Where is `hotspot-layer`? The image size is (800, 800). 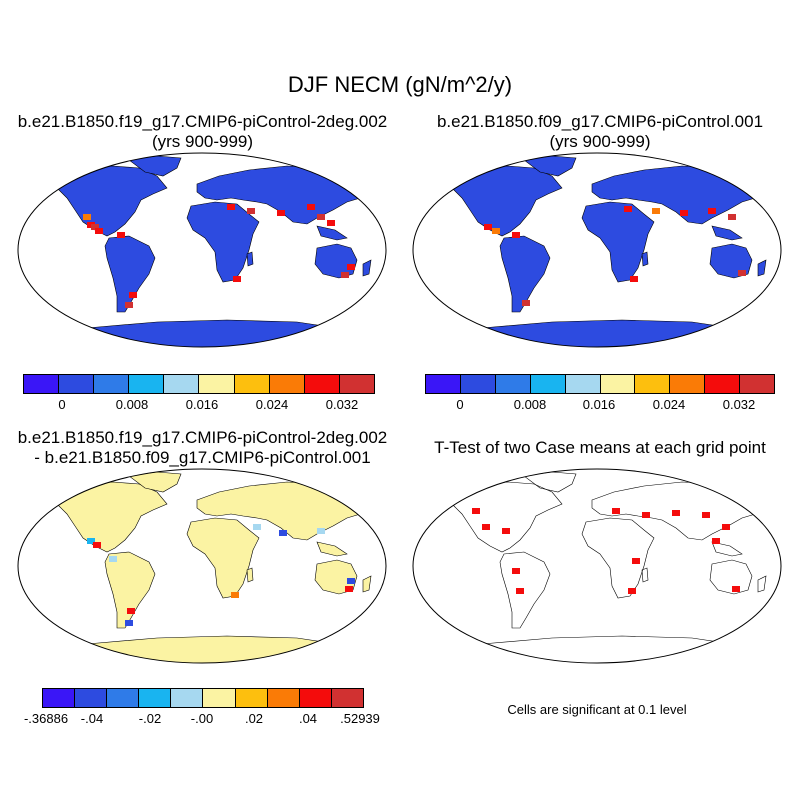 hotspot-layer is located at coordinates (219, 256).